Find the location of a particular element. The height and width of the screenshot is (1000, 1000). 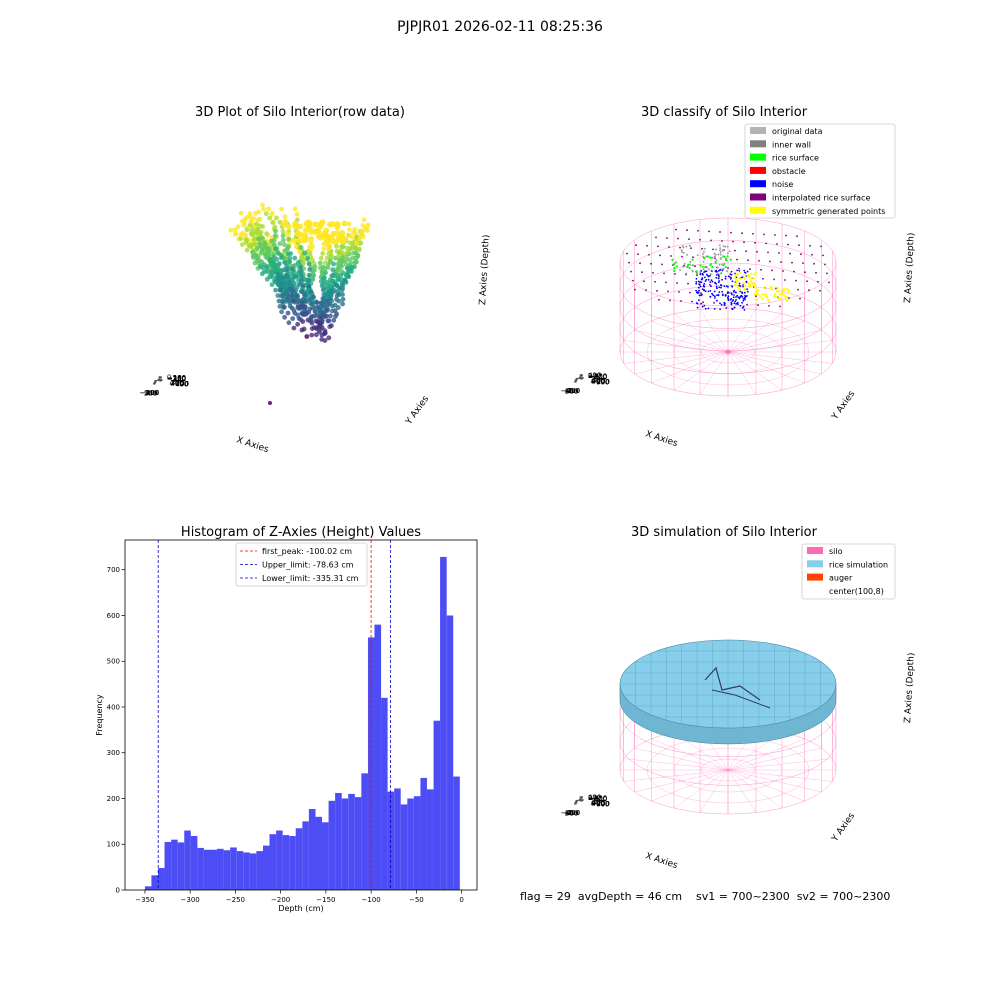

simulation-z-tick: 0 is located at coordinates (590, 798).